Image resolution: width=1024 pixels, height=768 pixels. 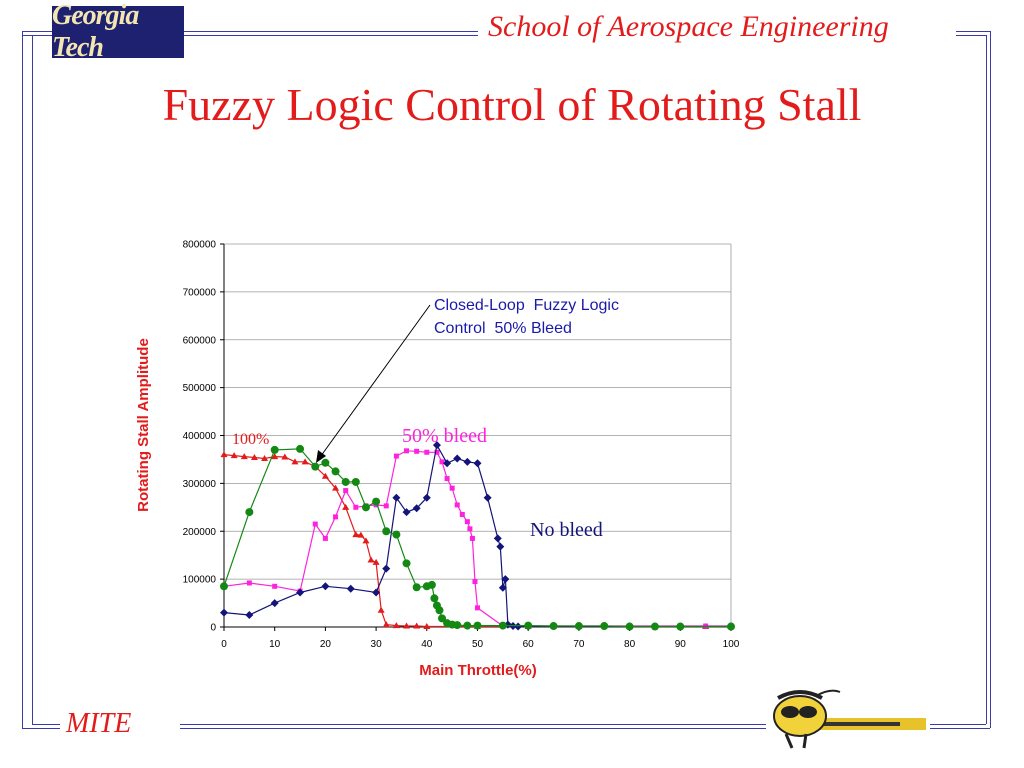 What do you see at coordinates (973, 31) in the screenshot?
I see `frame-top-right` at bounding box center [973, 31].